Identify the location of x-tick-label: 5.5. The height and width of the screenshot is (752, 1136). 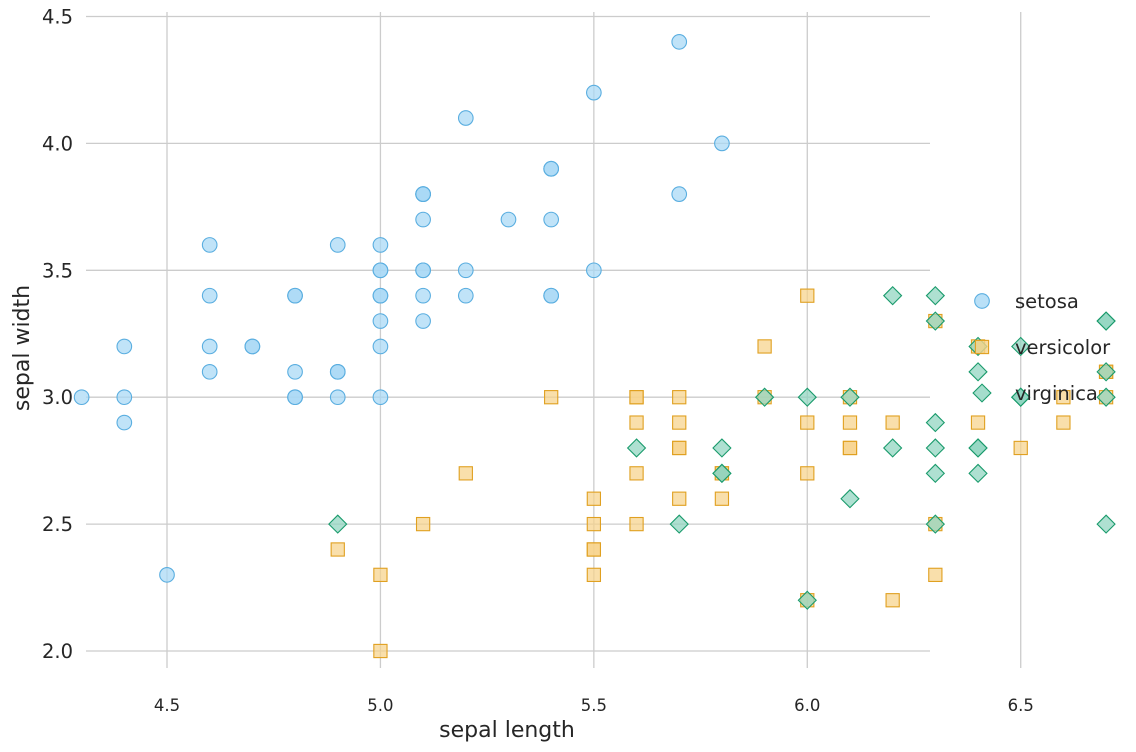
(594, 705).